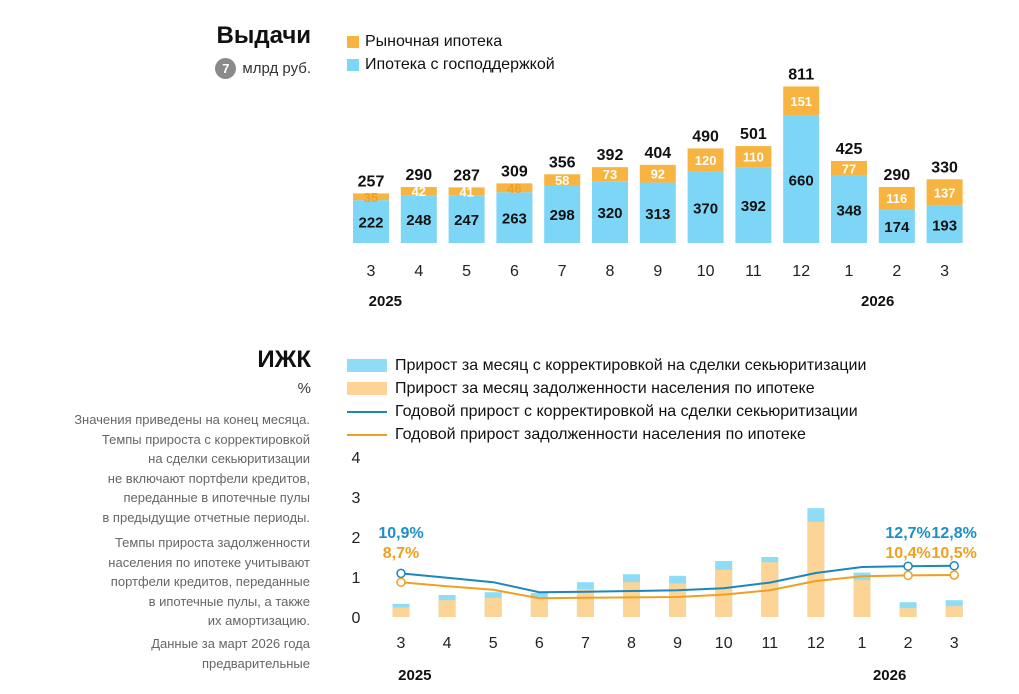 The image size is (1019, 694). I want to click on bar-label-market: 151, so click(801, 101).